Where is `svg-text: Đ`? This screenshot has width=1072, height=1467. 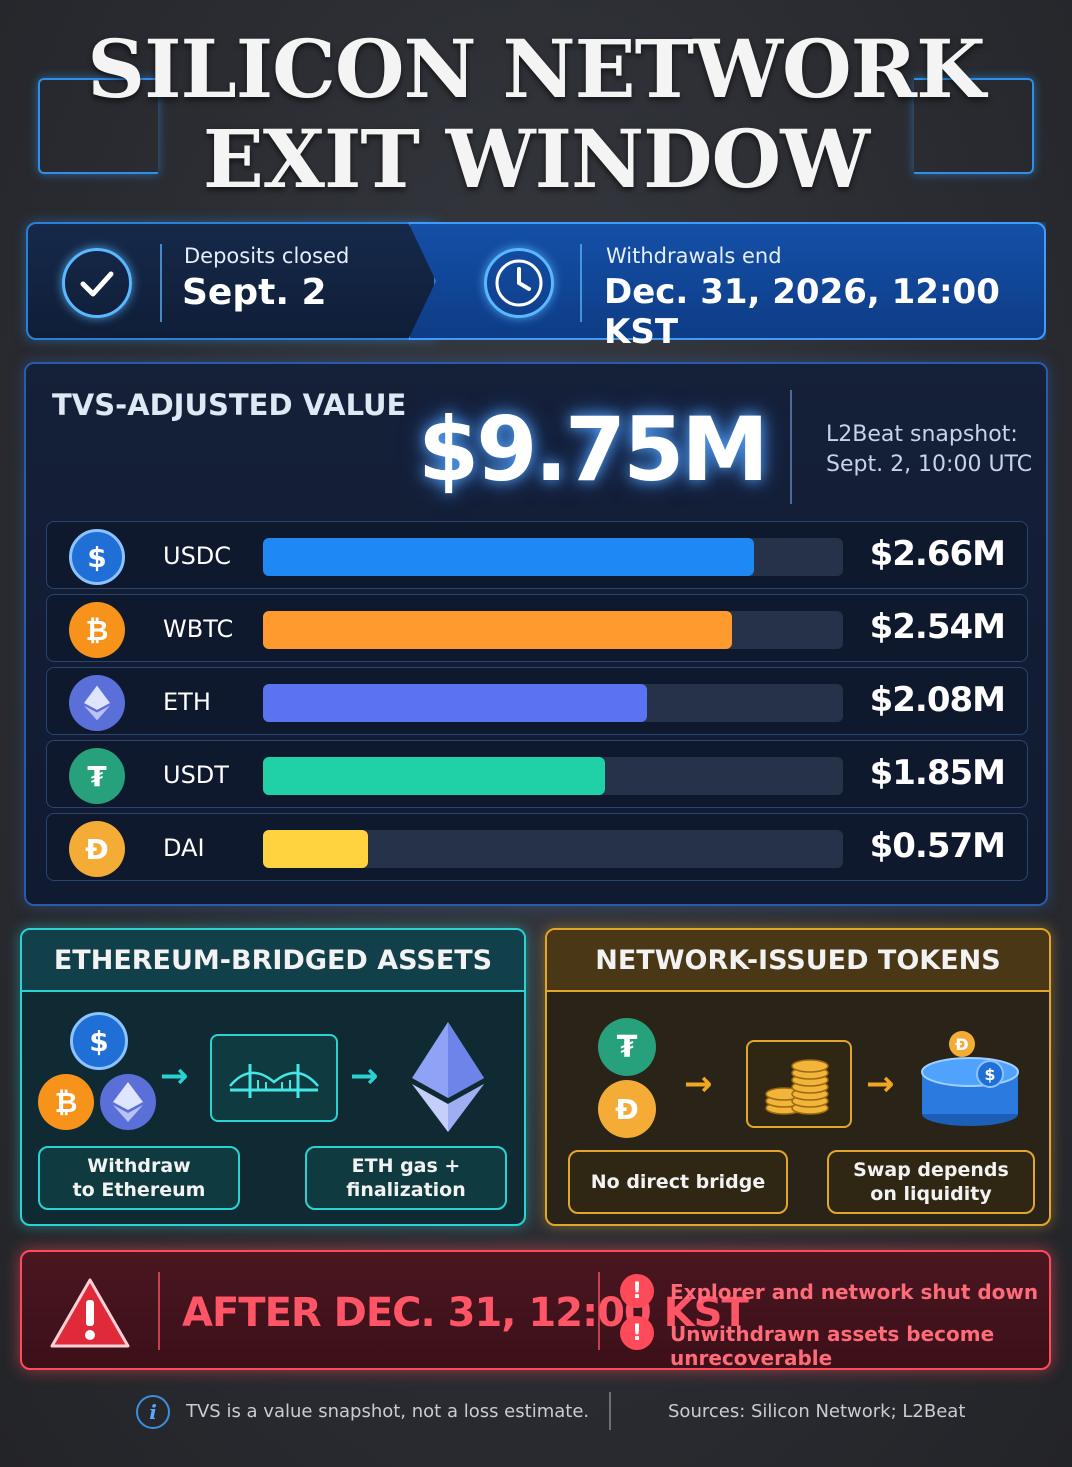 svg-text: Đ is located at coordinates (961, 1044).